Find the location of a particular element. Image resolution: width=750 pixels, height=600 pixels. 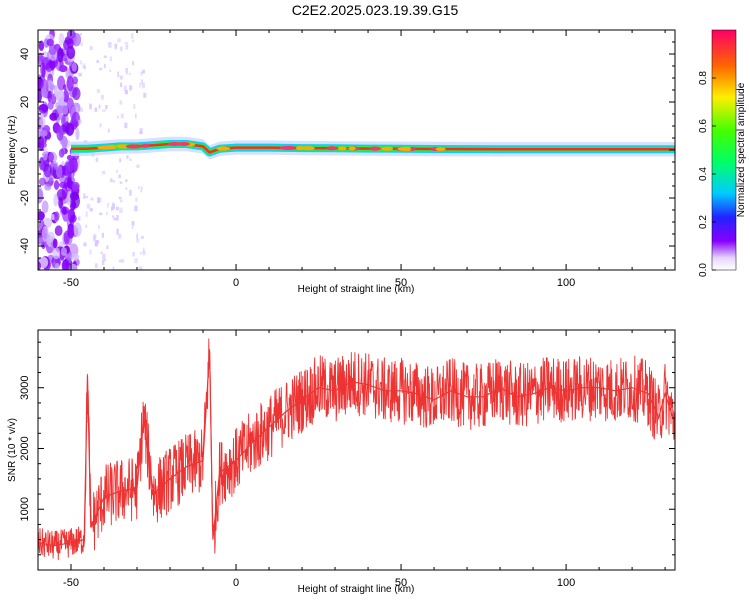

spectrogram-ytick-label: -40 is located at coordinates (25, 246).